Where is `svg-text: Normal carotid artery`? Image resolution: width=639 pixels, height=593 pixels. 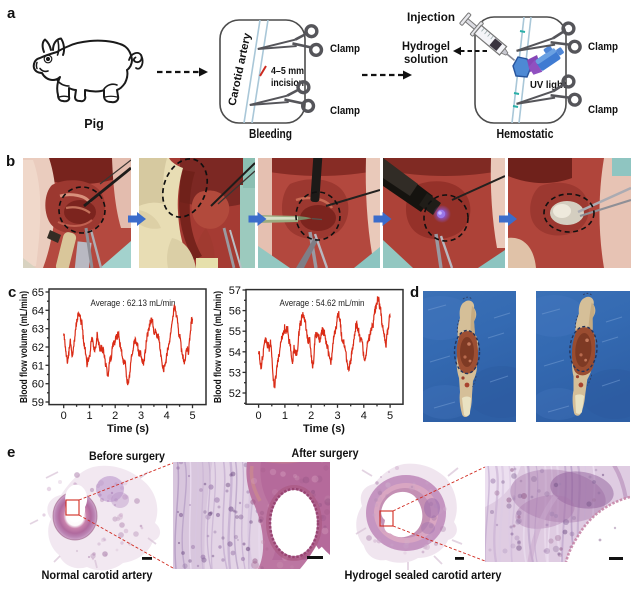 svg-text: Normal carotid artery is located at coordinates (98, 576).